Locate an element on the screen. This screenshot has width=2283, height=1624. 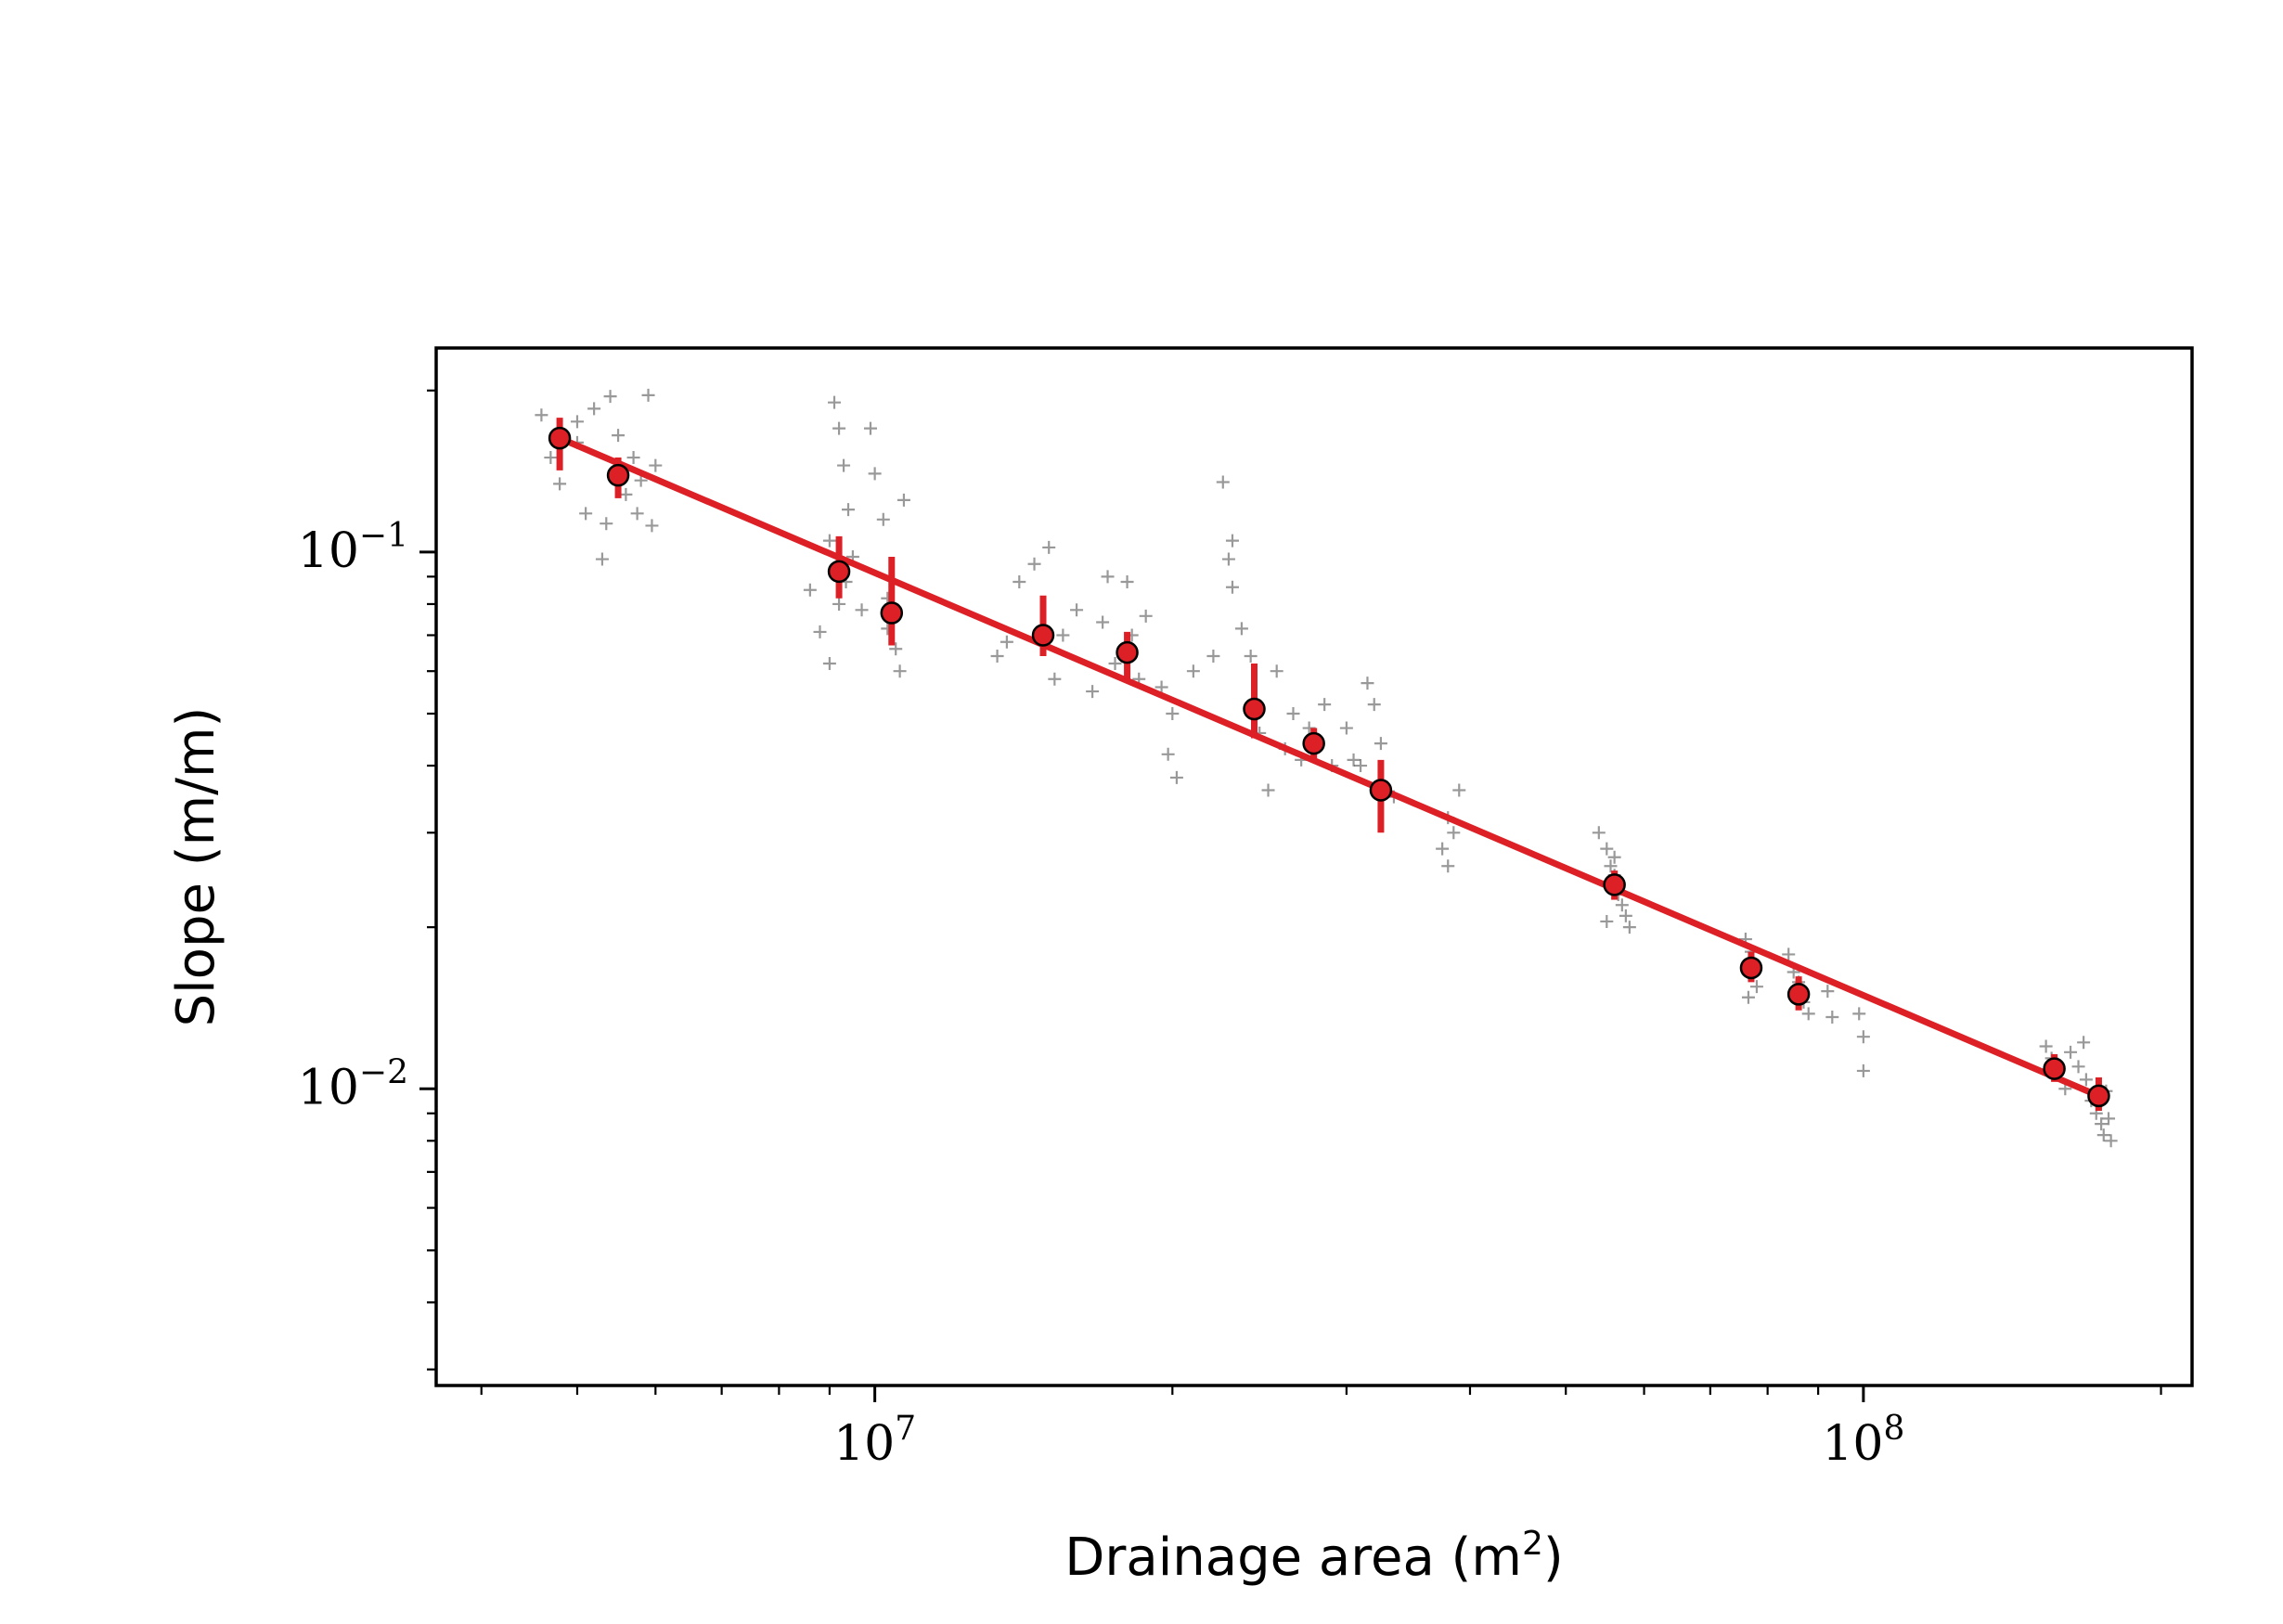
y-tick-label: 10⁻¹ is located at coordinates (353, 548).